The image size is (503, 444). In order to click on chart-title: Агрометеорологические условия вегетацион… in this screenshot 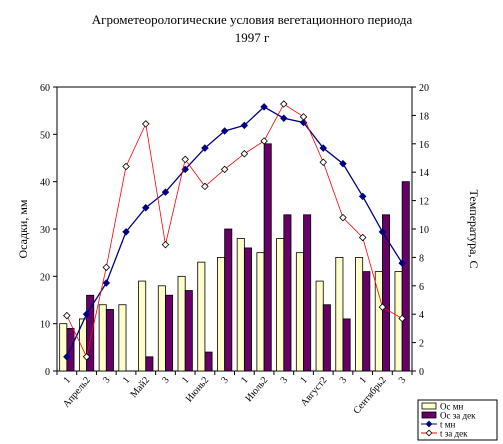, I will do `click(252, 19)`.